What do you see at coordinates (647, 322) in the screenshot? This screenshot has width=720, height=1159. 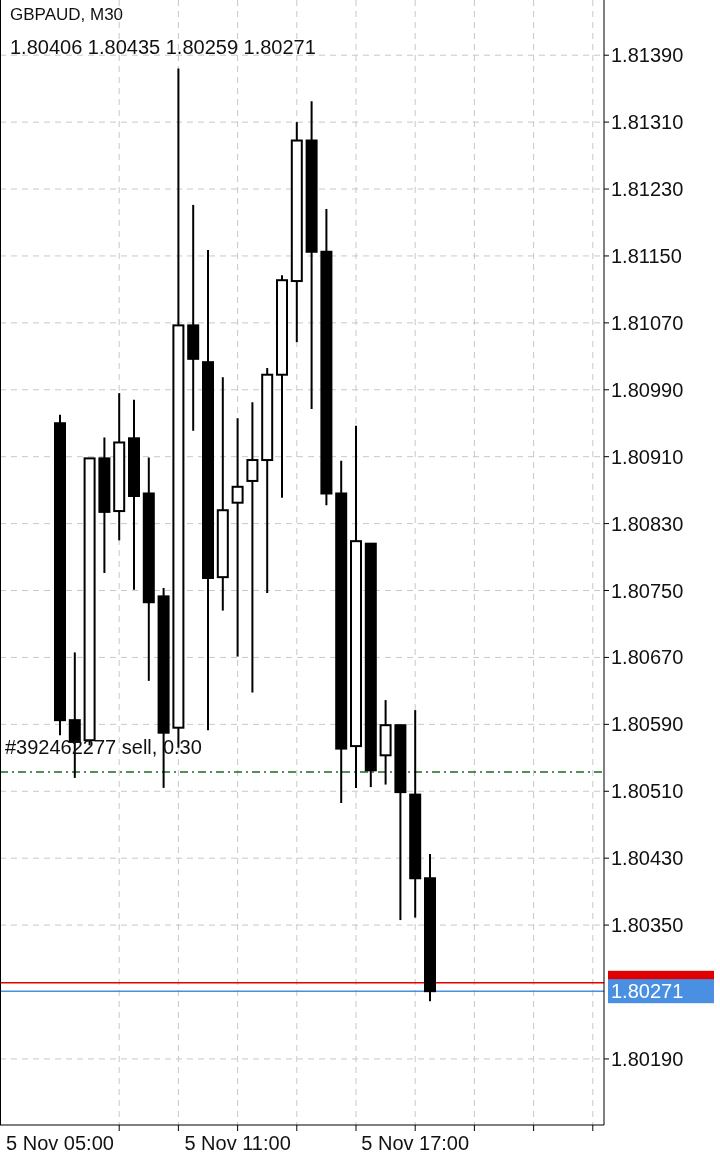 I see `y-tick-label: 1.81070` at bounding box center [647, 322].